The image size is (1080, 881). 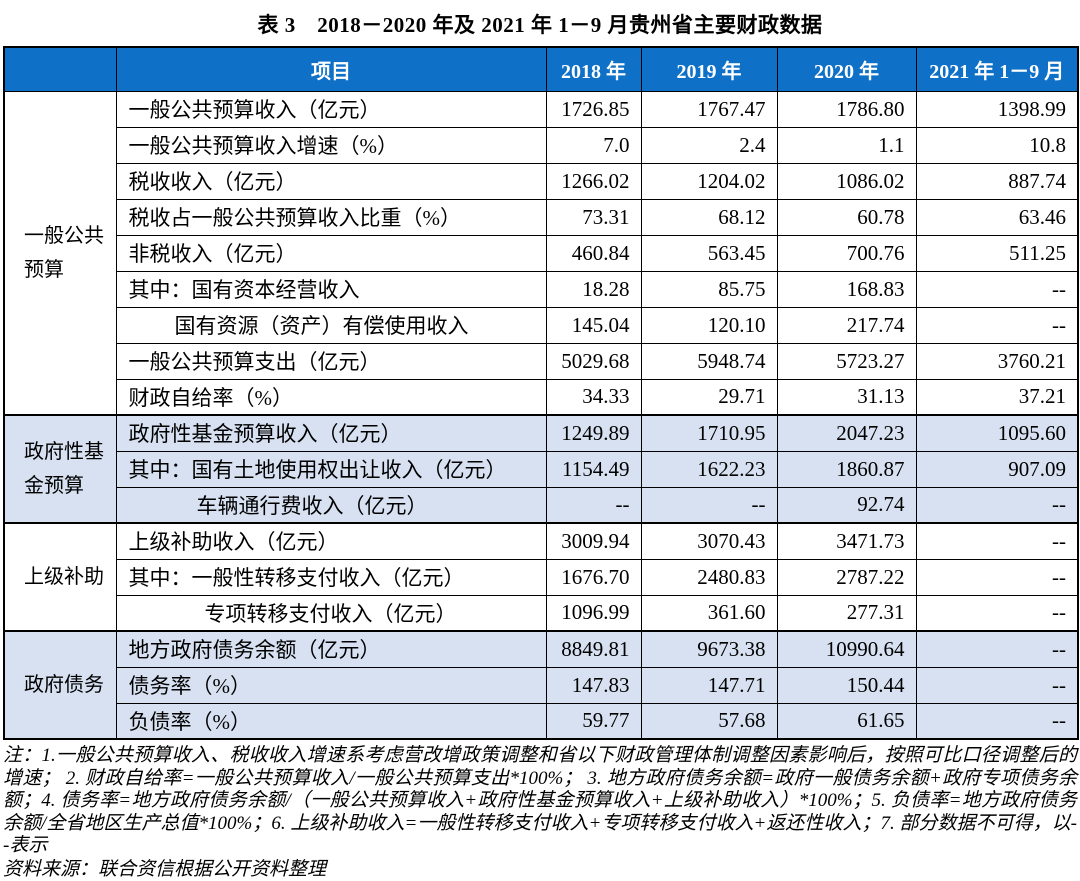 I want to click on value-cell: 8849.81, so click(x=593, y=649).